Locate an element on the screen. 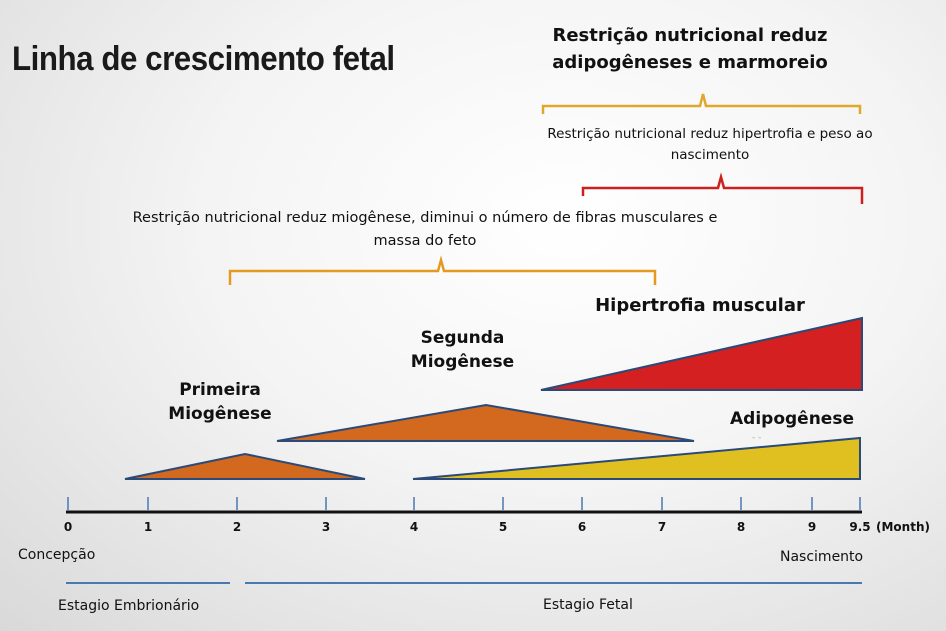 This screenshot has height=631, width=946. label-segunda-miogenese: Segunda Miogênese is located at coordinates (462, 350).